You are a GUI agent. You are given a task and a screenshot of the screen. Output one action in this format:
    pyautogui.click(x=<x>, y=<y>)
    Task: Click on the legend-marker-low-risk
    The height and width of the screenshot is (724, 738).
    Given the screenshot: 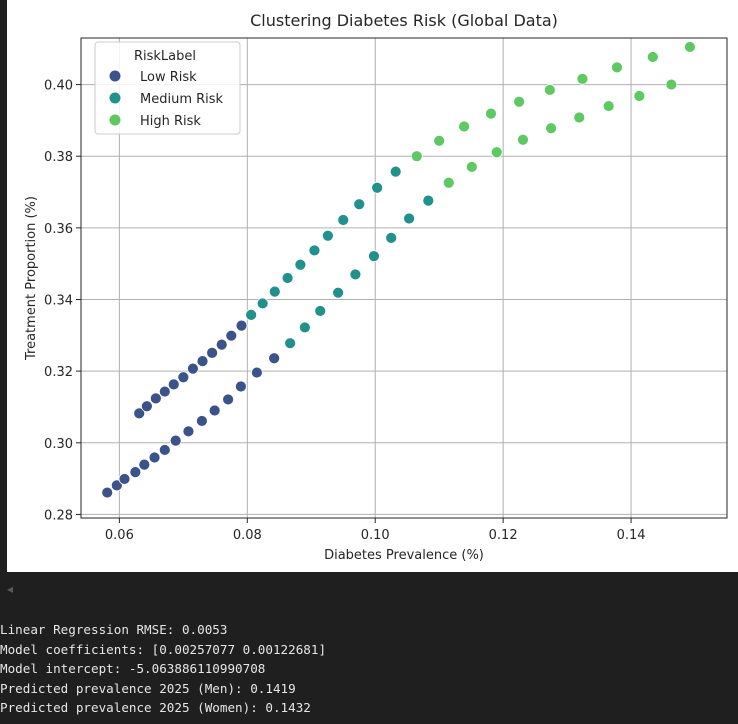 What is the action you would take?
    pyautogui.click(x=115, y=76)
    